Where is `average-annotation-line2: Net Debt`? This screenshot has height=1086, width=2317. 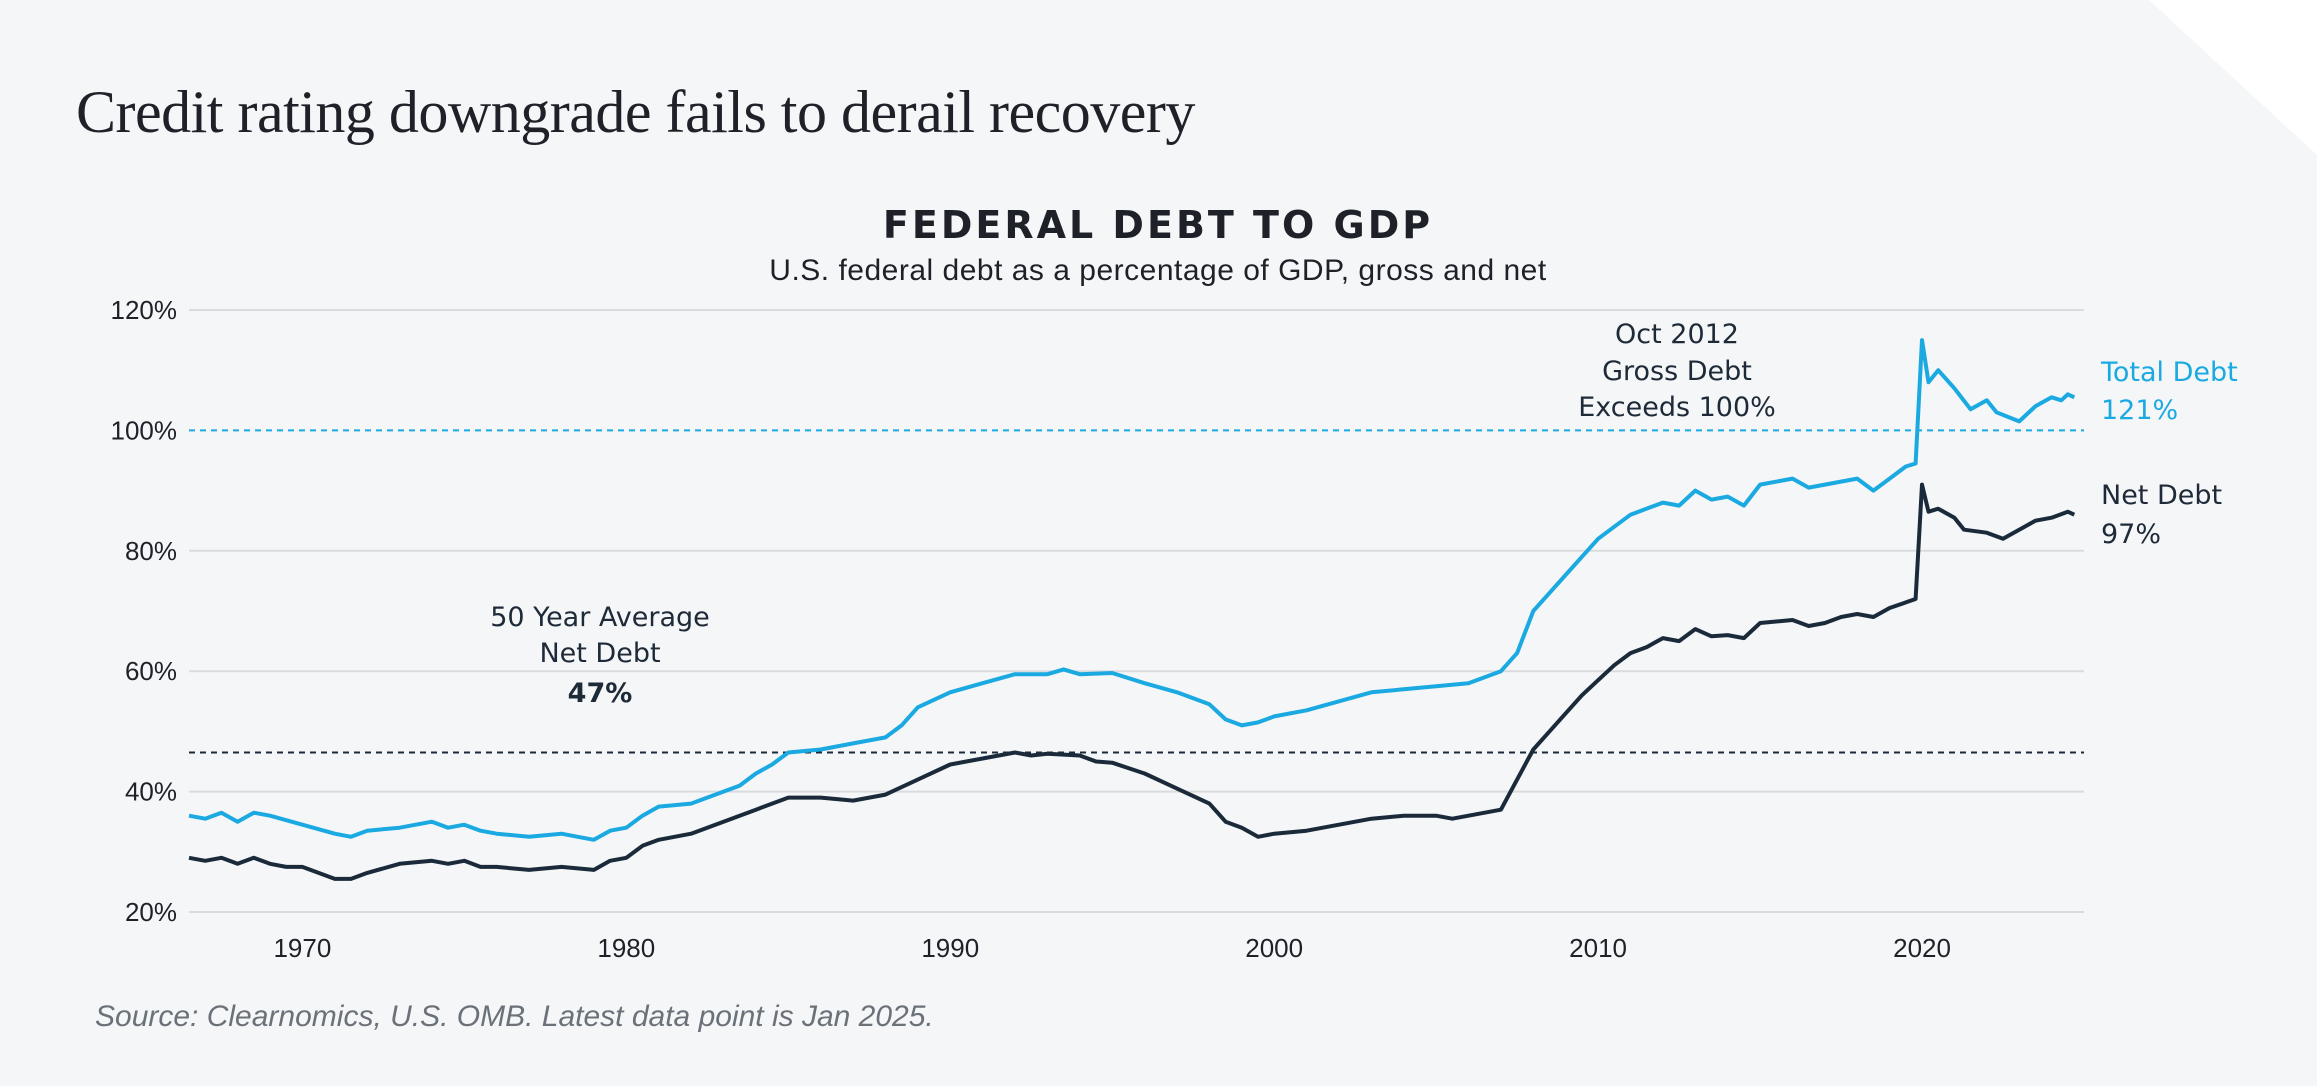
average-annotation-line2: Net Debt is located at coordinates (599, 653).